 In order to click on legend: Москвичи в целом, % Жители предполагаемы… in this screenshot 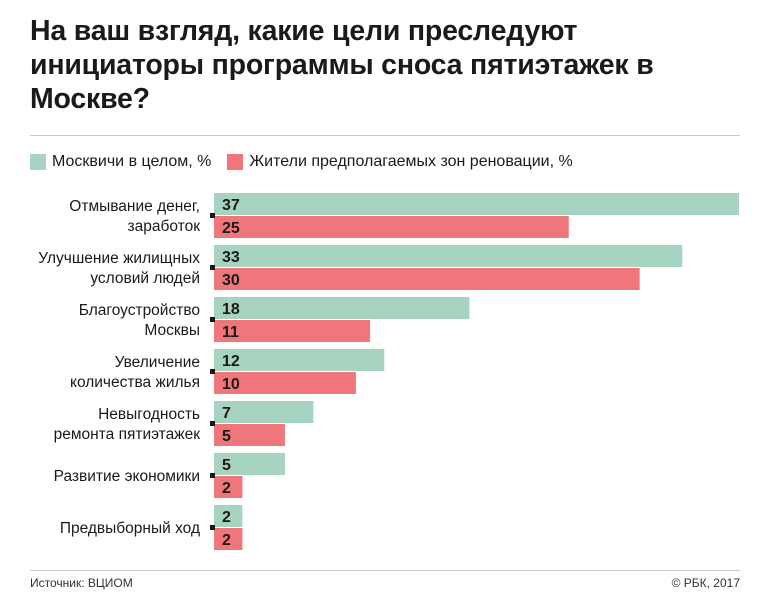, I will do `click(309, 162)`.